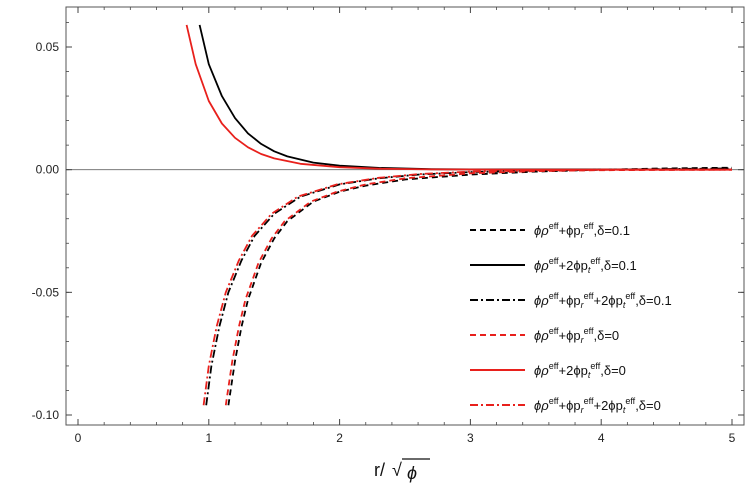  I want to click on legend-label: ϕρeff+ϕpreff+2ϕpteff,δ=0.1, so click(603, 300).